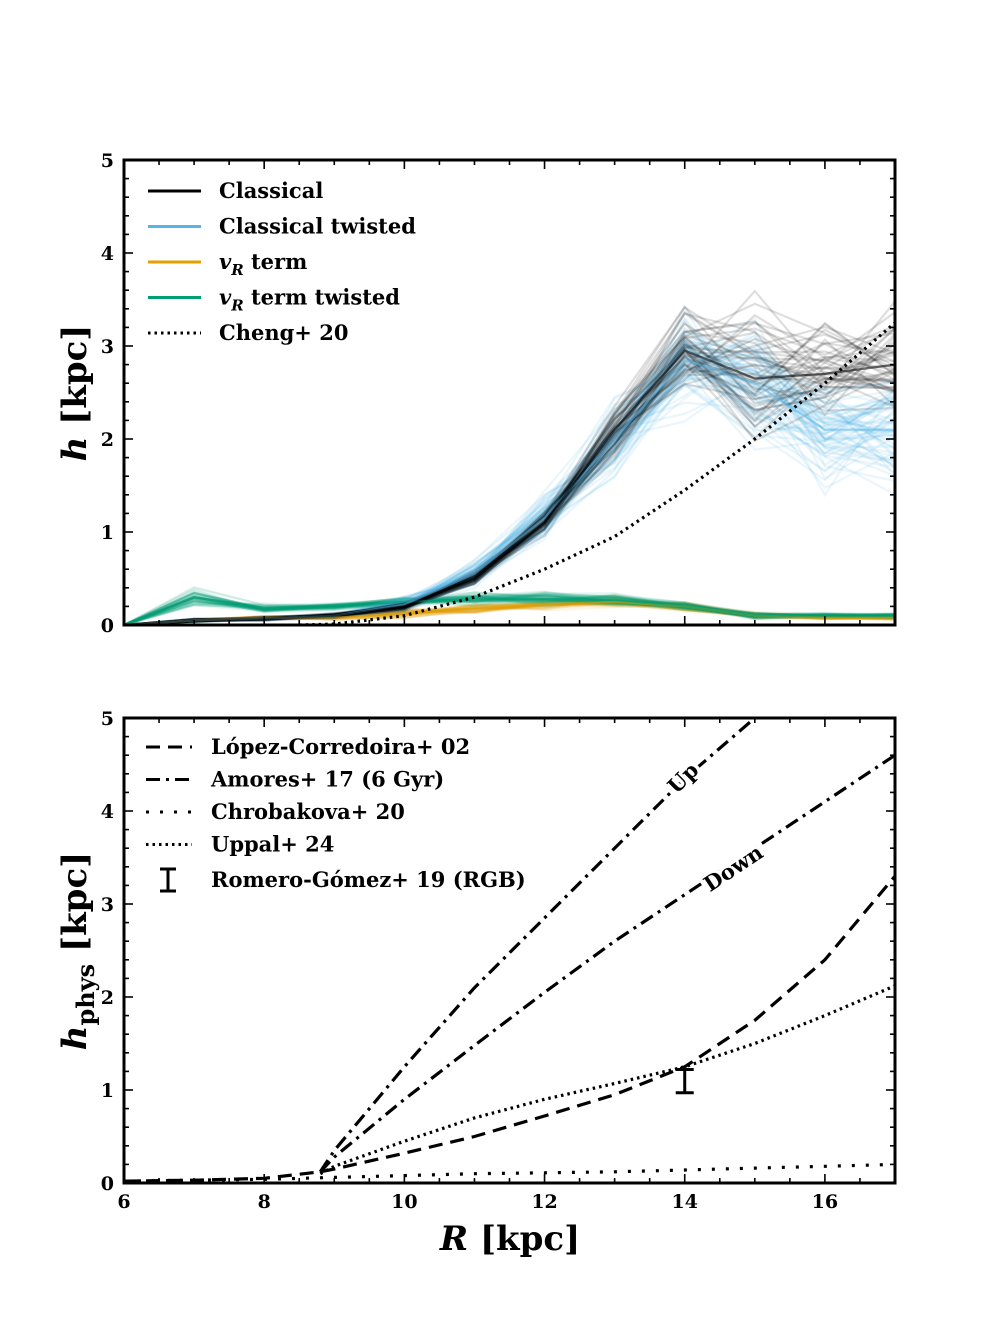 Image resolution: width=997 pixels, height=1329 pixels. What do you see at coordinates (263, 264) in the screenshot?
I see `legend-label: vR term` at bounding box center [263, 264].